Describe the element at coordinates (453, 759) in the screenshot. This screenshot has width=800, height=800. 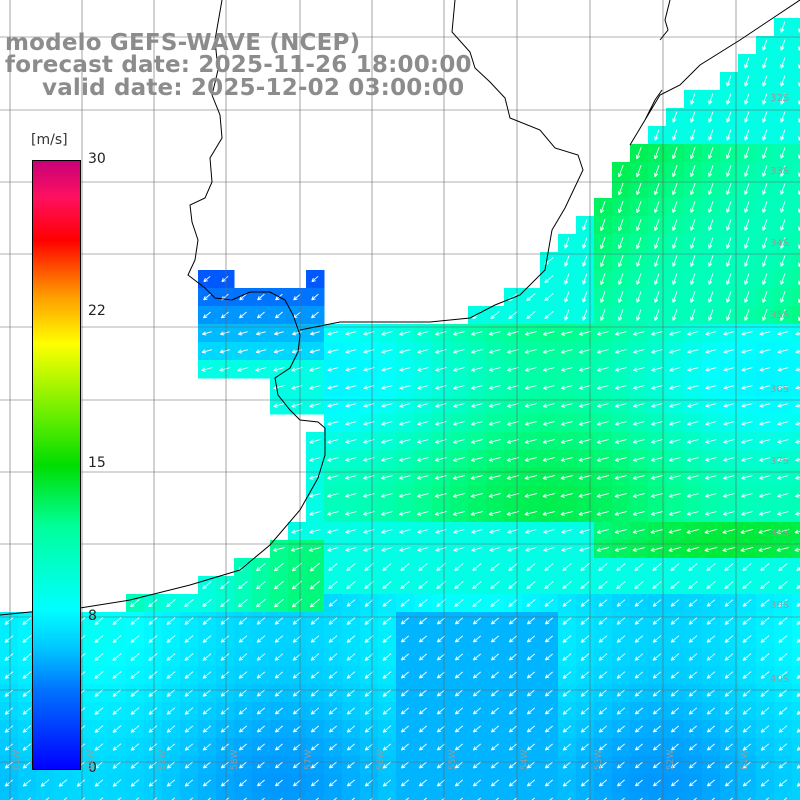
I see `lon-label: 55W` at that location.